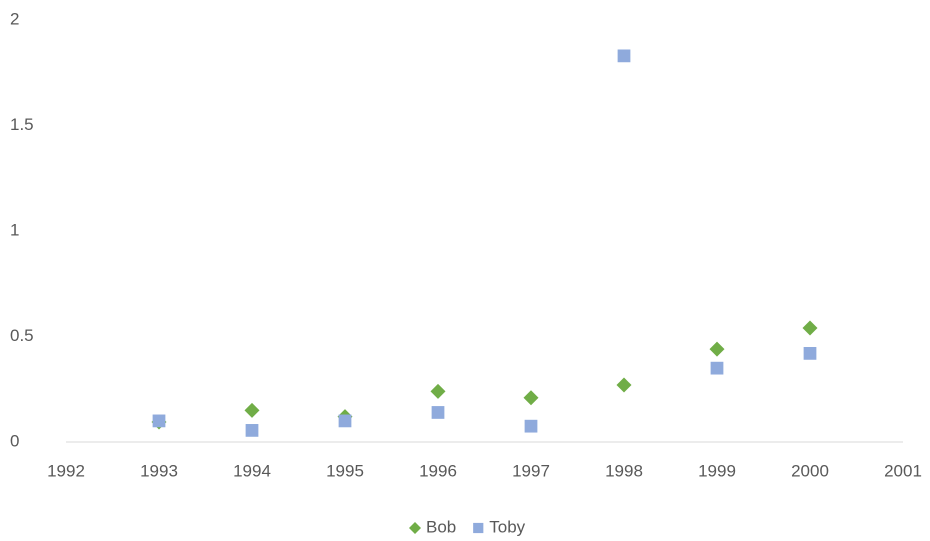  What do you see at coordinates (717, 470) in the screenshot?
I see `x-tick-label: 1999` at bounding box center [717, 470].